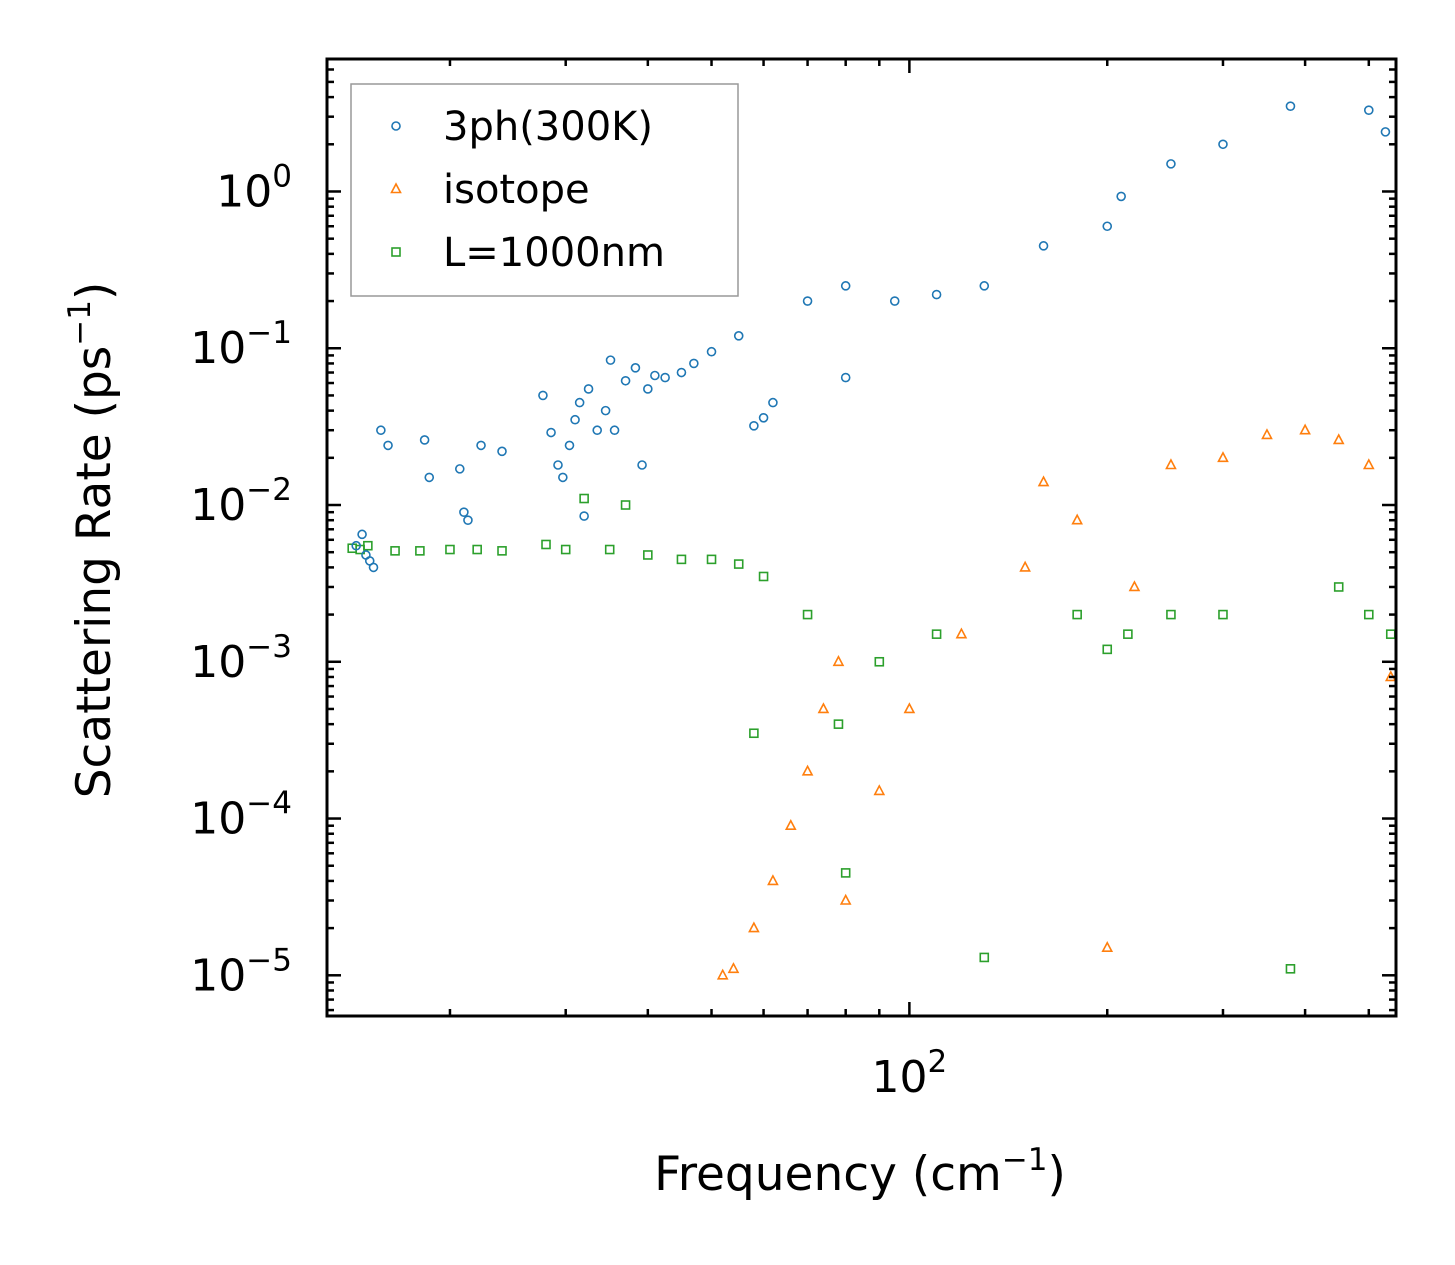 This screenshot has height=1265, width=1455. Describe the element at coordinates (396, 252) in the screenshot. I see `legend-marker-square` at that location.